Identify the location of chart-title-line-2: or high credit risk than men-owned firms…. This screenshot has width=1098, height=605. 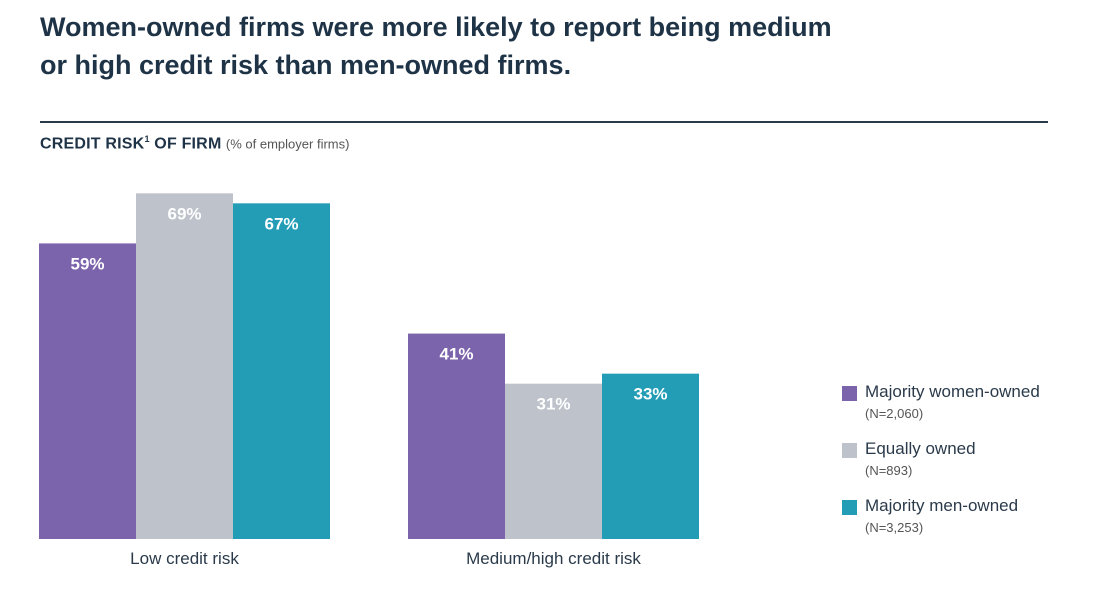
(306, 65).